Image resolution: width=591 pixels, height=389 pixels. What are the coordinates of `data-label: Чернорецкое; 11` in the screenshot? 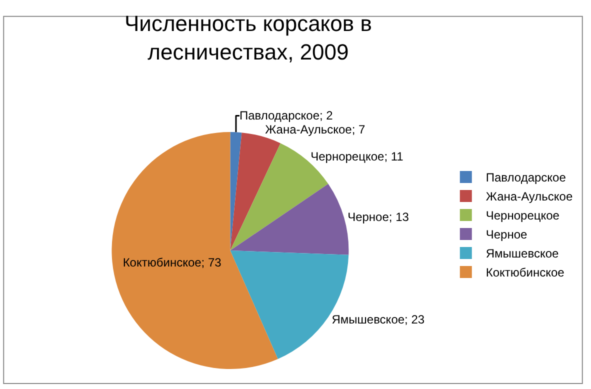 It's located at (357, 156).